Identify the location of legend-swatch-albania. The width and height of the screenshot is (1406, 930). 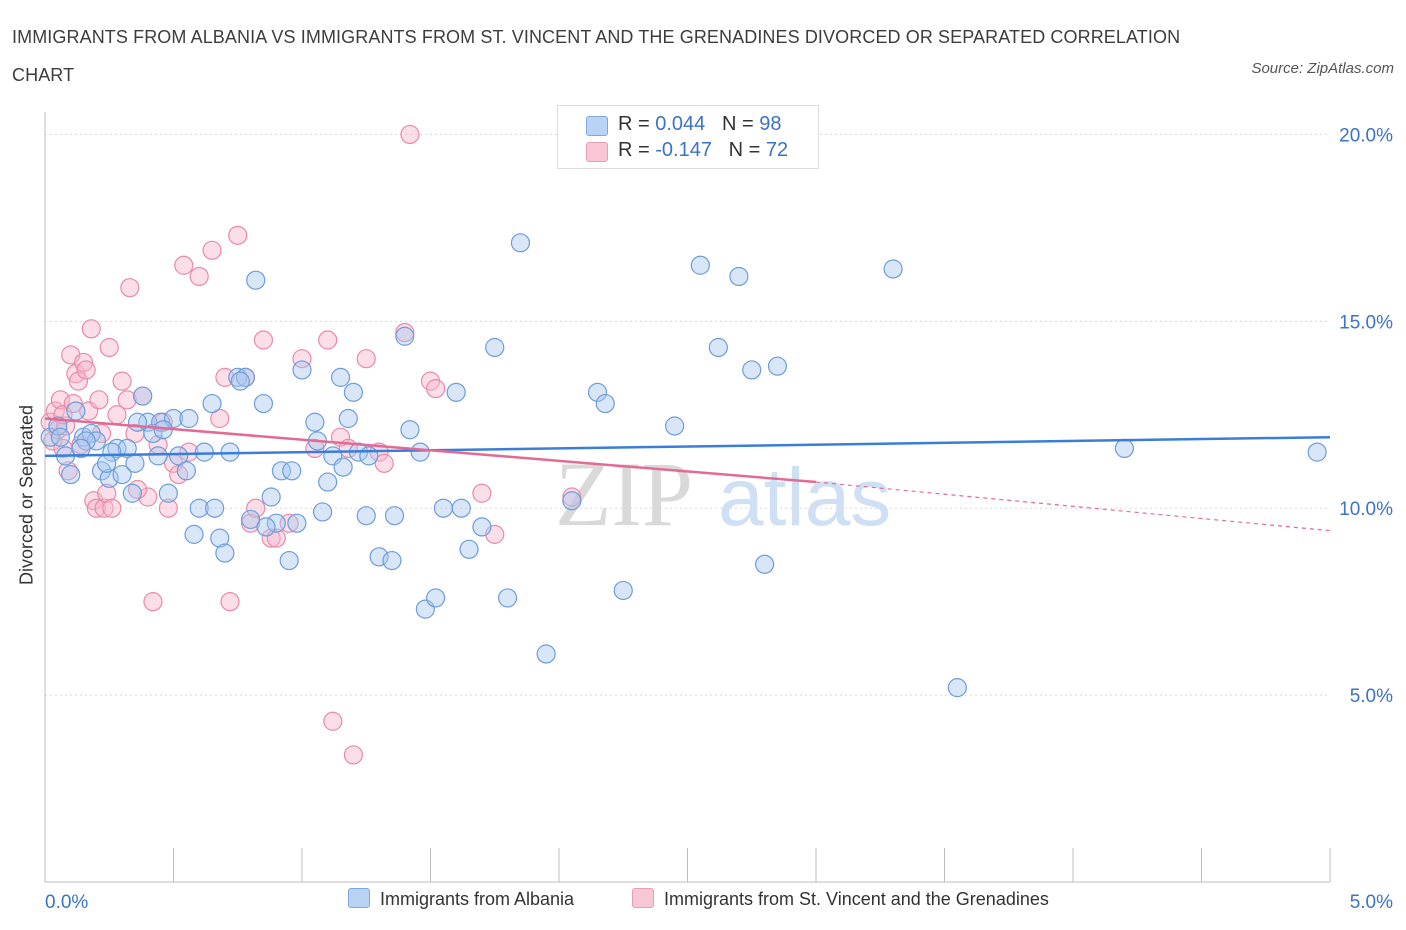
(597, 126).